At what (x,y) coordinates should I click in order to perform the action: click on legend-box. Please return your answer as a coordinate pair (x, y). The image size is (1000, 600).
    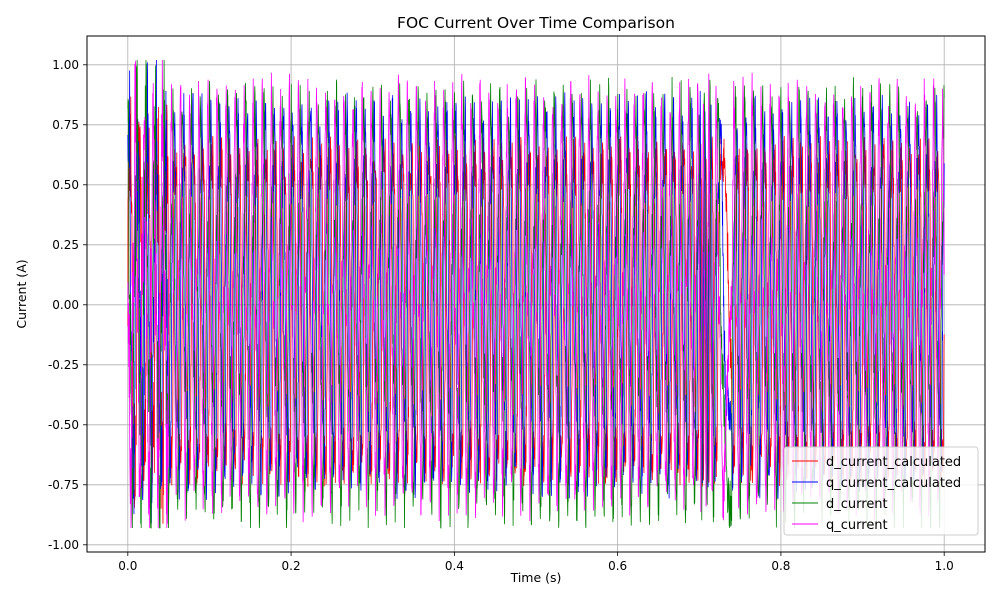
    Looking at the image, I should click on (881, 491).